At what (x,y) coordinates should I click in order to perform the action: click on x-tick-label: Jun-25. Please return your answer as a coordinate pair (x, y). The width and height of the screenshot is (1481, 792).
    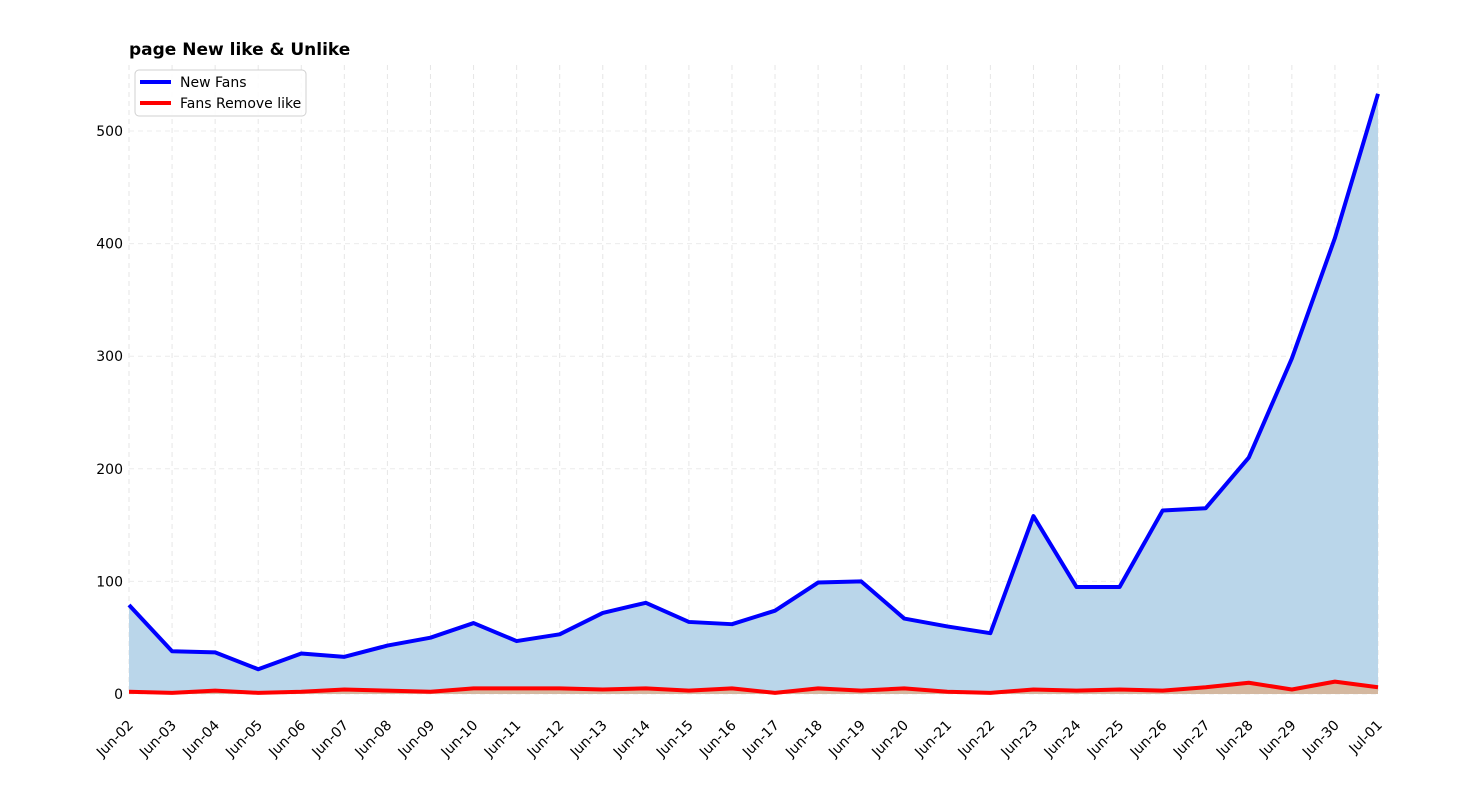
    Looking at the image, I should click on (1106, 740).